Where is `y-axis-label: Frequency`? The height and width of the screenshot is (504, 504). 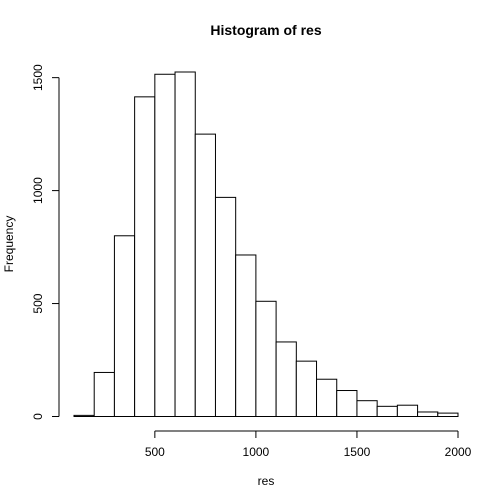 y-axis-label: Frequency is located at coordinates (9, 244).